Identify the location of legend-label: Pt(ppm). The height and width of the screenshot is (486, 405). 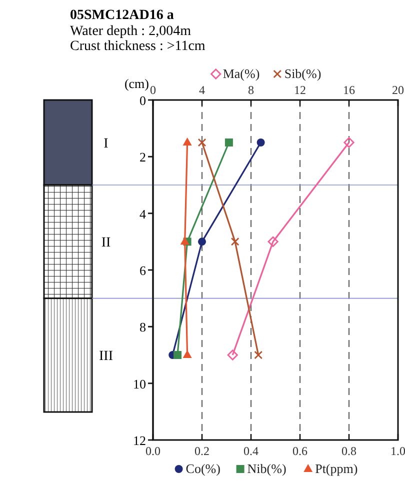
(336, 468).